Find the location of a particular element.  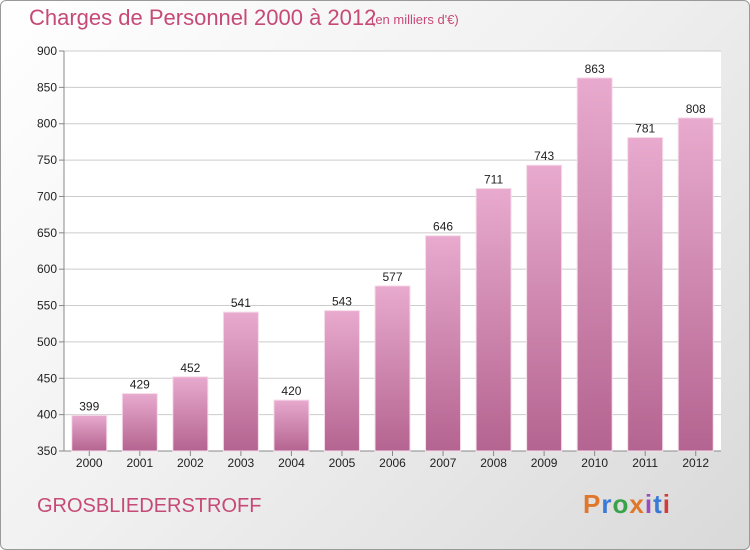

y-tick-label: 400 is located at coordinates (47, 415).